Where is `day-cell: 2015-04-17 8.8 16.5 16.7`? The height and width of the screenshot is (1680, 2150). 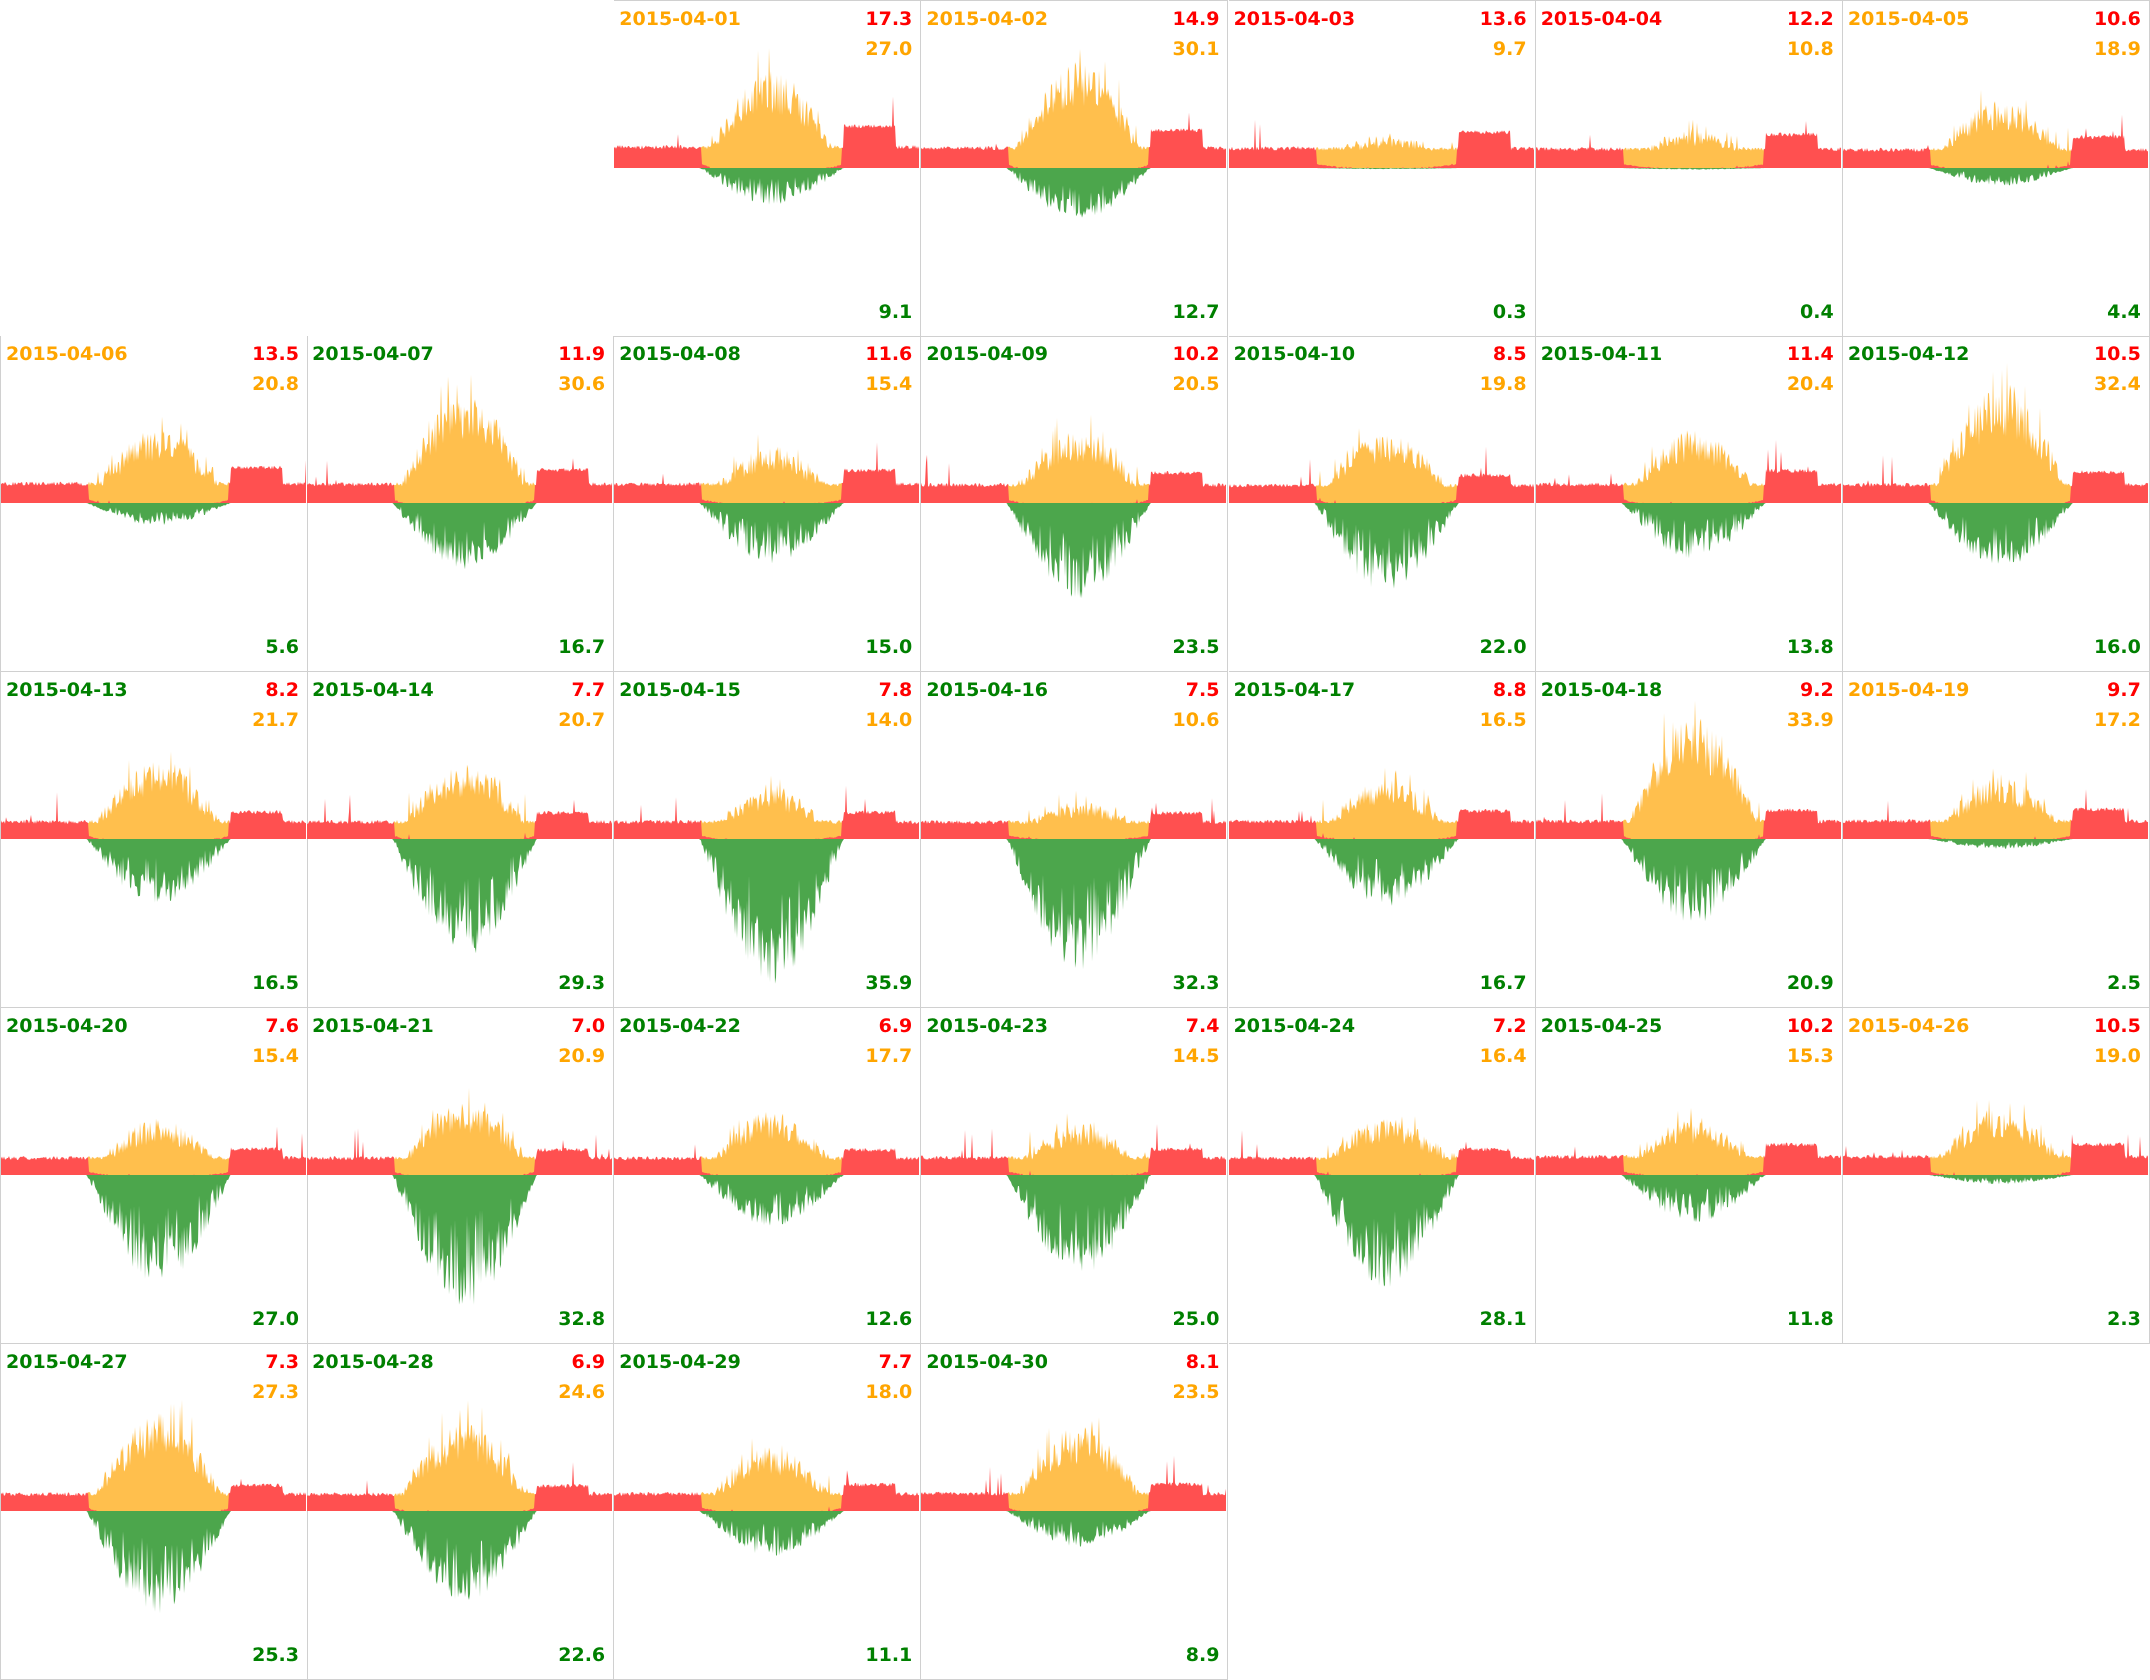 day-cell: 2015-04-17 8.8 16.5 16.7 is located at coordinates (1382, 840).